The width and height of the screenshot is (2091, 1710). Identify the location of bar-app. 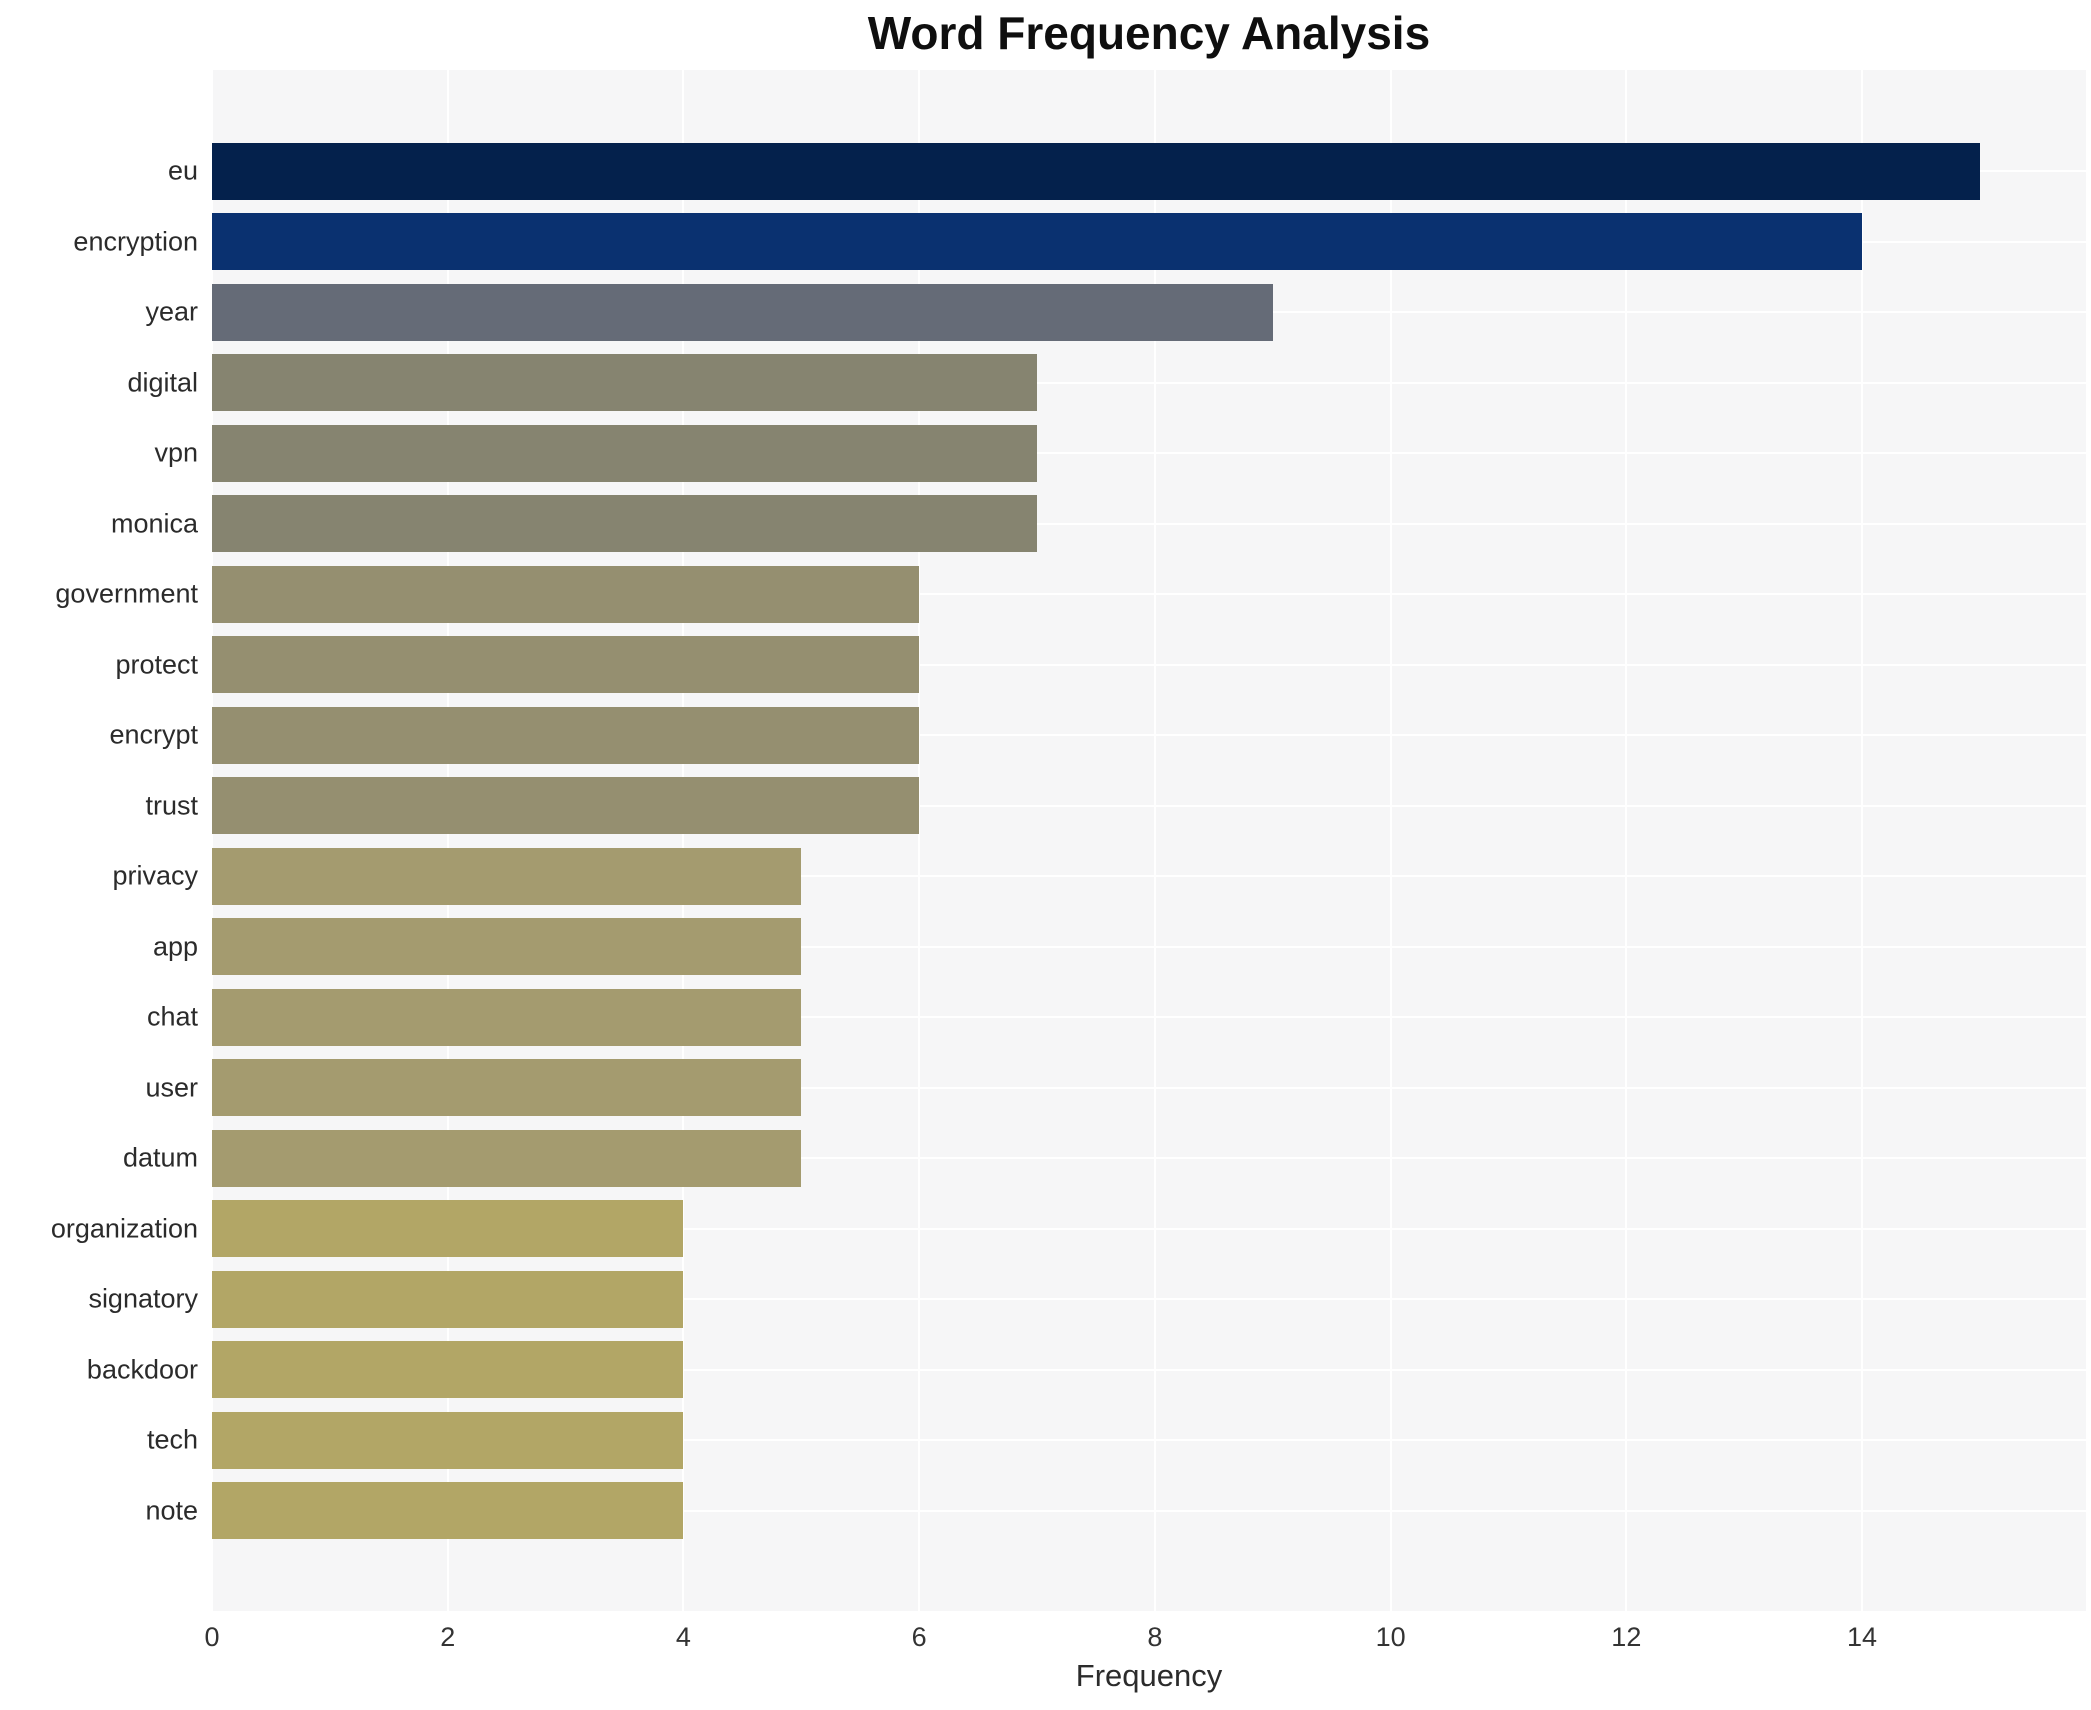
(507, 947).